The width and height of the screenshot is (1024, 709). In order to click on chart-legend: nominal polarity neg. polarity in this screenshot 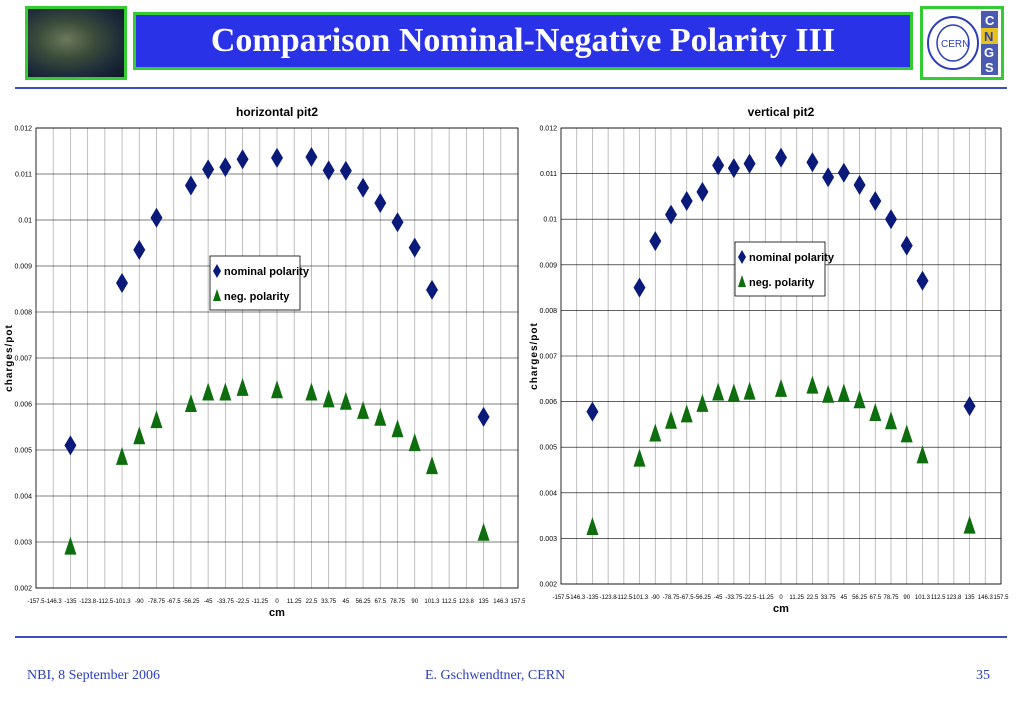, I will do `click(259, 283)`.